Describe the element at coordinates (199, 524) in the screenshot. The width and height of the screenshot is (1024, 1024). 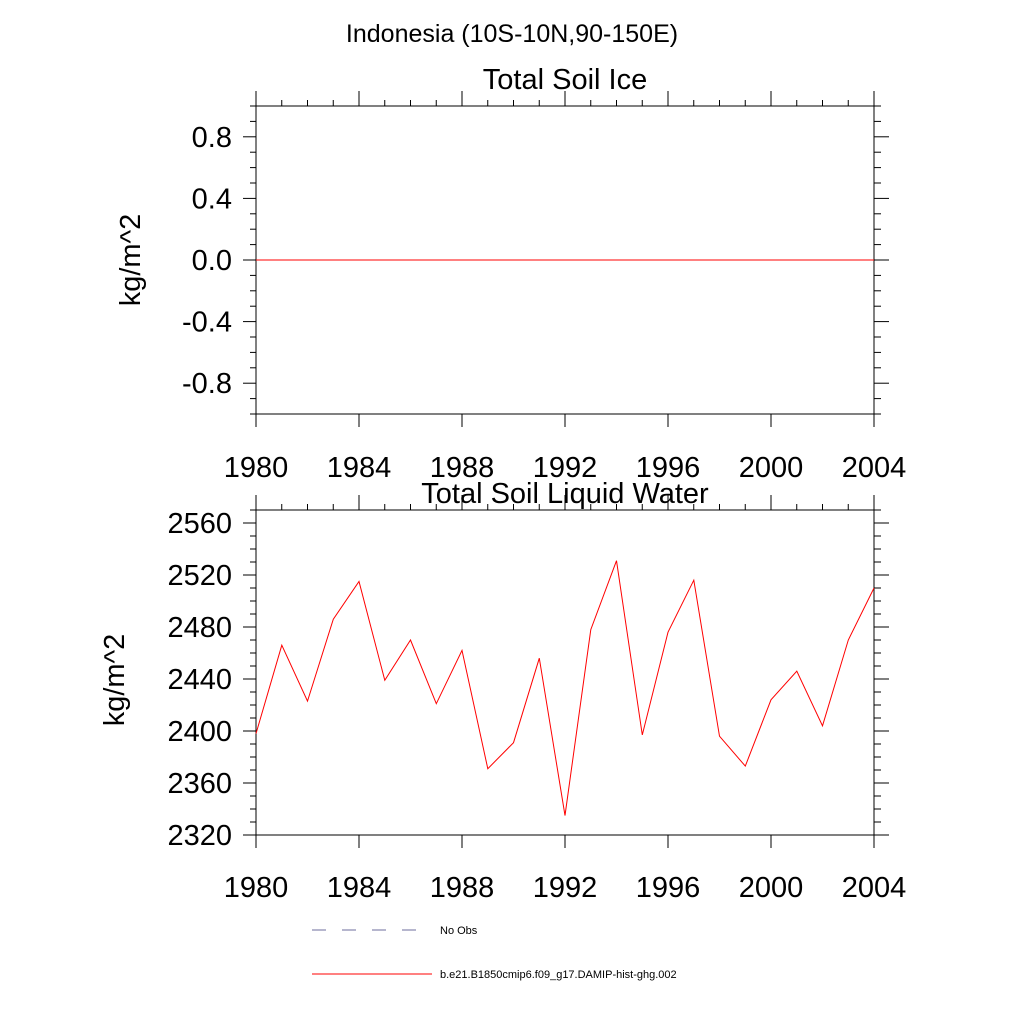
I see `y-tick-label: 2560` at that location.